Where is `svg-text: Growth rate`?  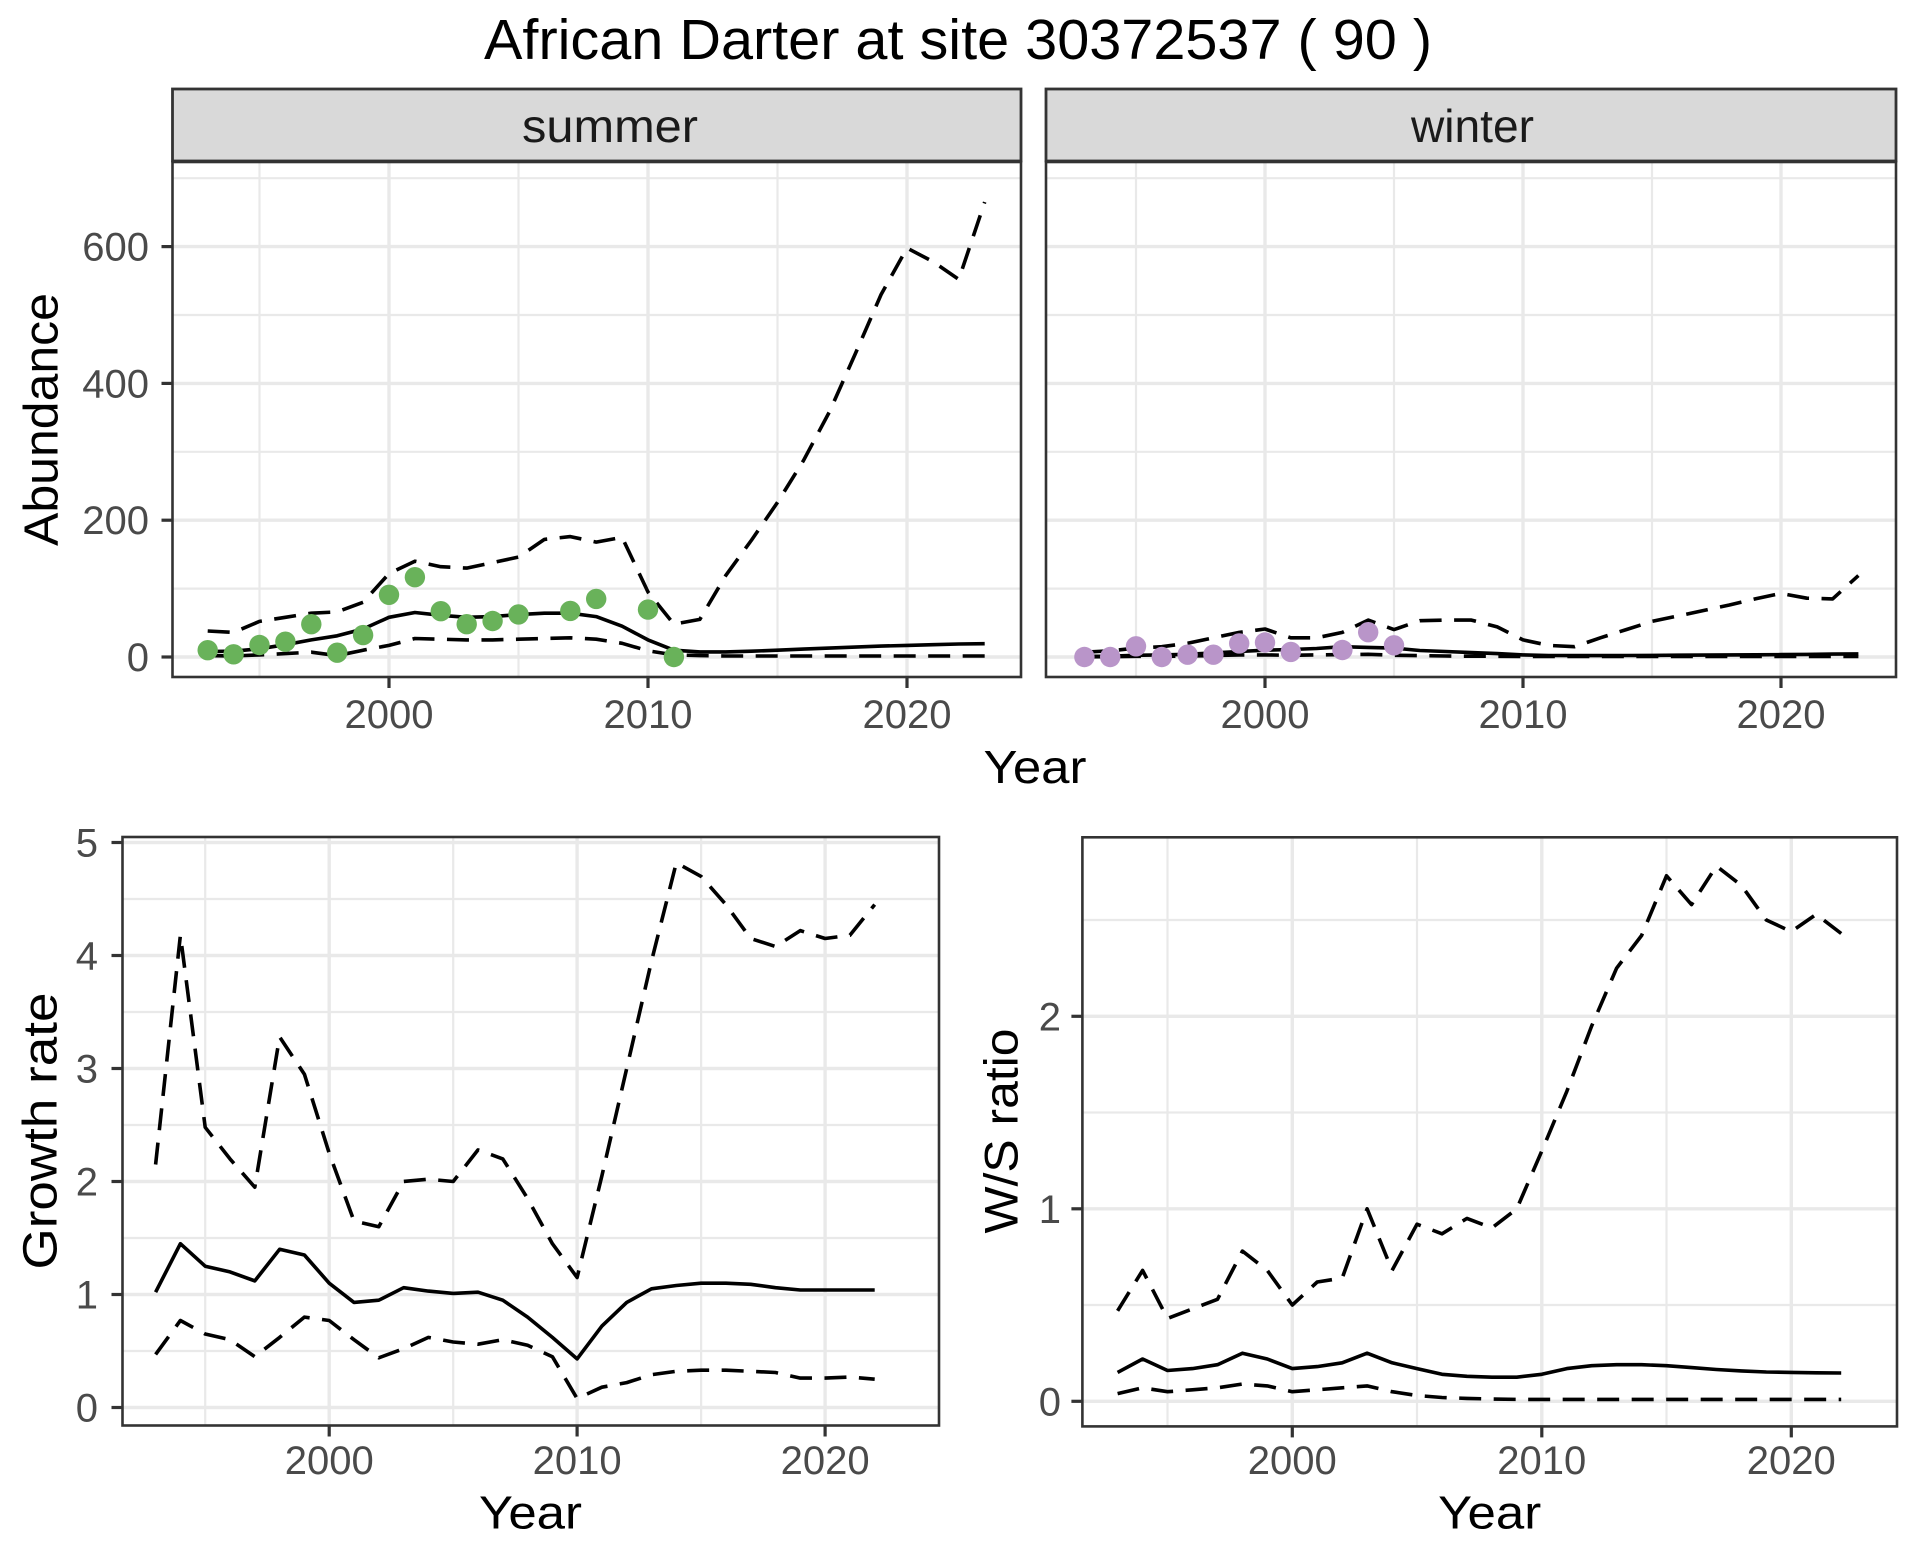 svg-text: Growth rate is located at coordinates (40, 1131).